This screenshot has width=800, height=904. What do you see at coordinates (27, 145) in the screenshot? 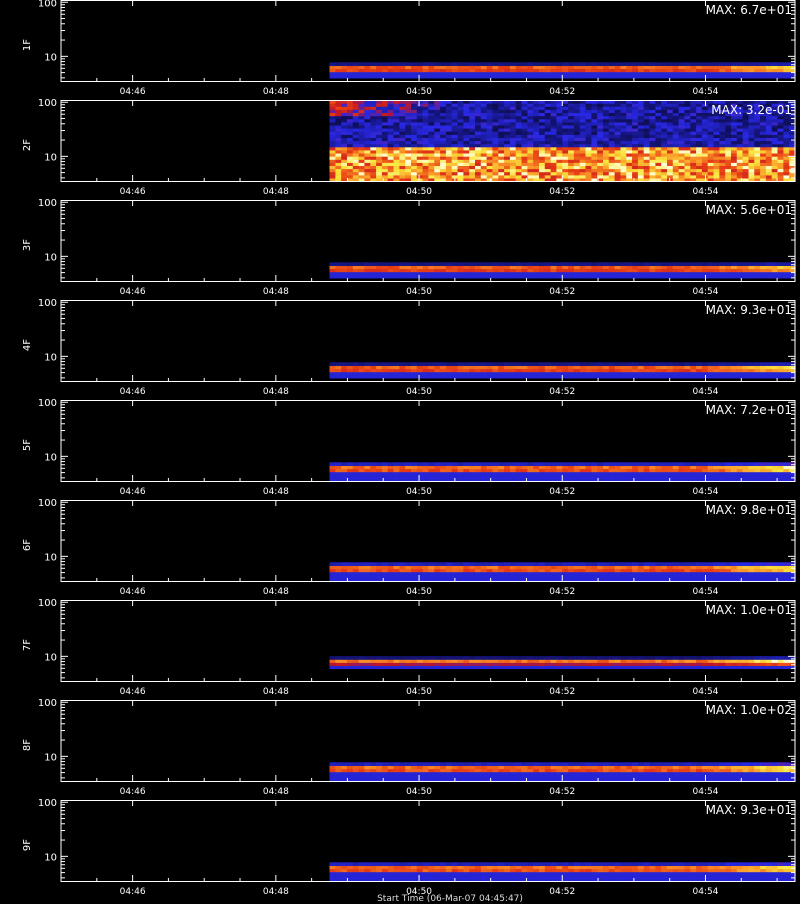
I see `panel-label: 2F` at bounding box center [27, 145].